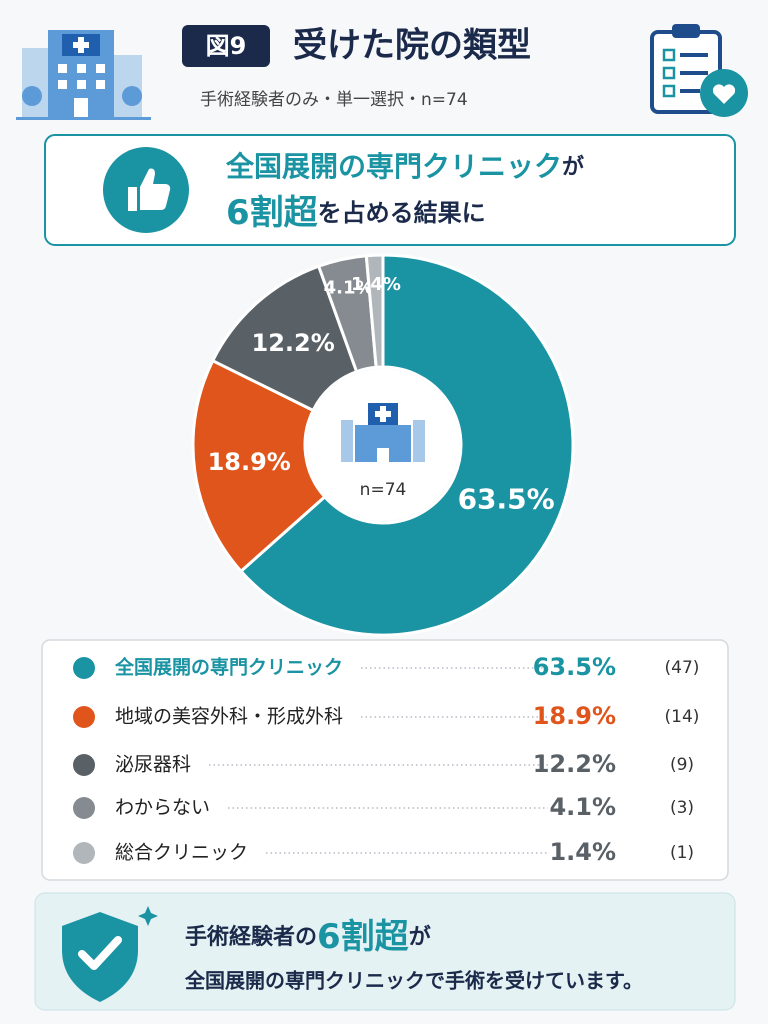  Describe the element at coordinates (181, 853) in the screenshot. I see `legend-label: 総合クリニック` at that location.